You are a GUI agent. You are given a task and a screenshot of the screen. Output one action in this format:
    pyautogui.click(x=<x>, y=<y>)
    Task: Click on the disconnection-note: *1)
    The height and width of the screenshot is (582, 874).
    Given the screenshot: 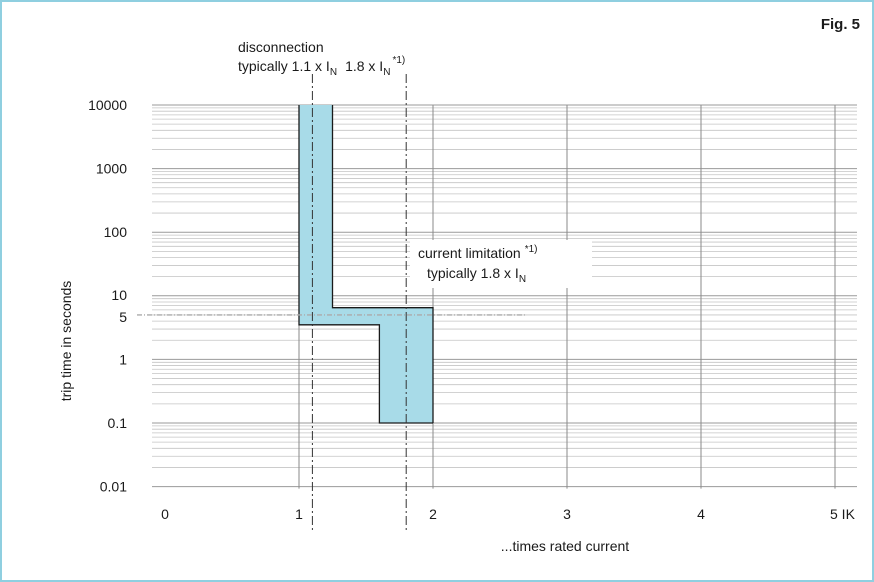 What is the action you would take?
    pyautogui.click(x=398, y=60)
    